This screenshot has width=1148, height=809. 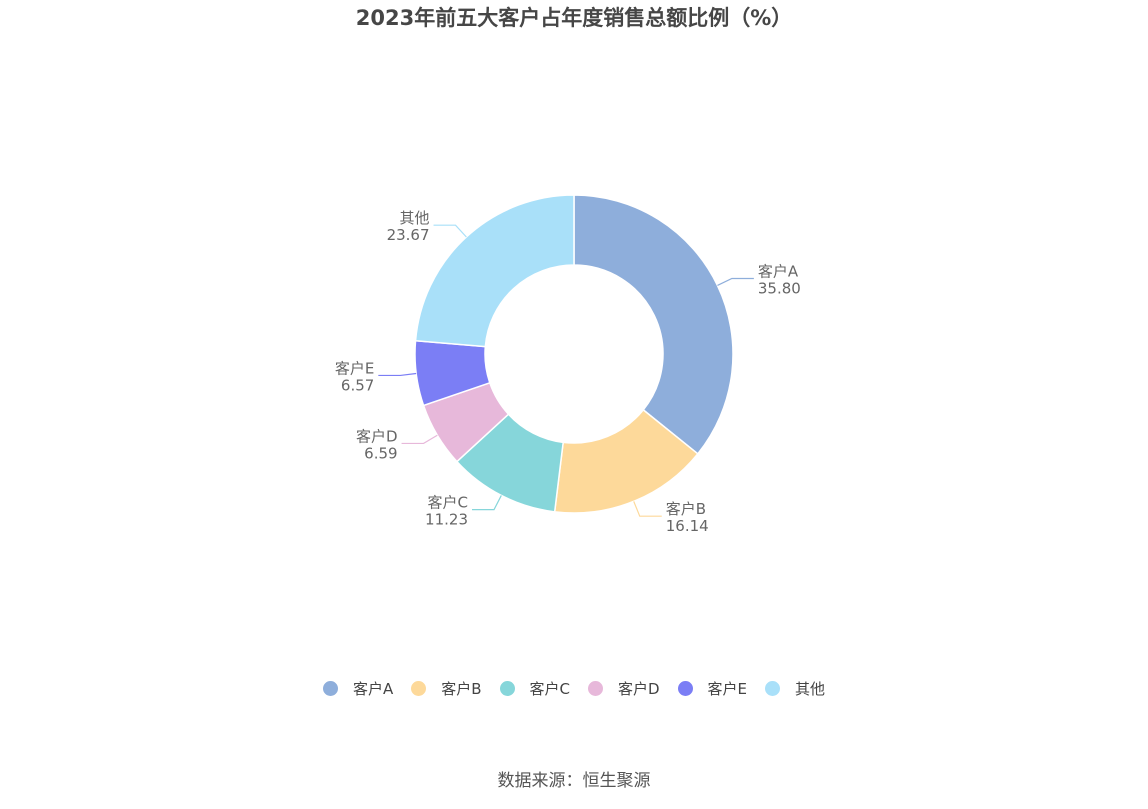 What do you see at coordinates (574, 688) in the screenshot?
I see `chart-legend: 客户A 客户B 客户C 客户D 客户E 其他` at bounding box center [574, 688].